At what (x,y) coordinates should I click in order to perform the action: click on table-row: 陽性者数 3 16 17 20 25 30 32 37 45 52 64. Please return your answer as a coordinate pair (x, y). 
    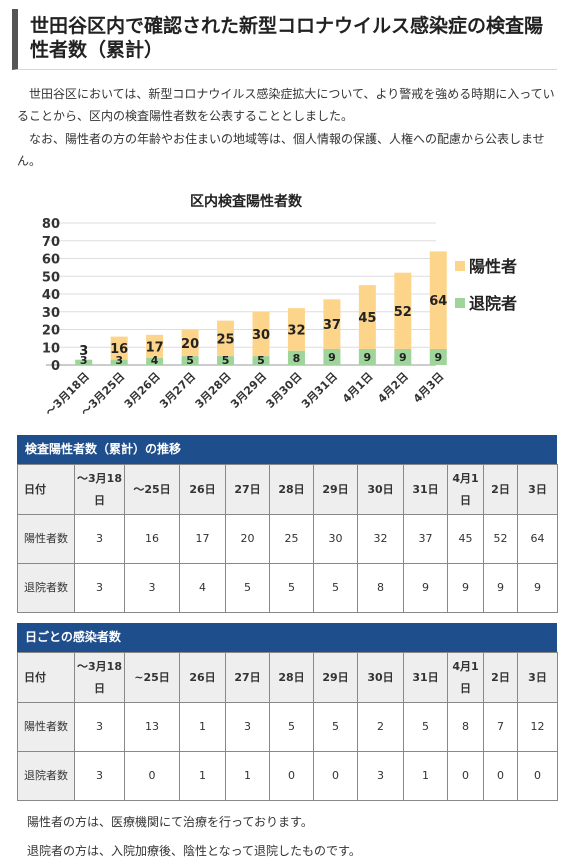
    Looking at the image, I should click on (287, 539).